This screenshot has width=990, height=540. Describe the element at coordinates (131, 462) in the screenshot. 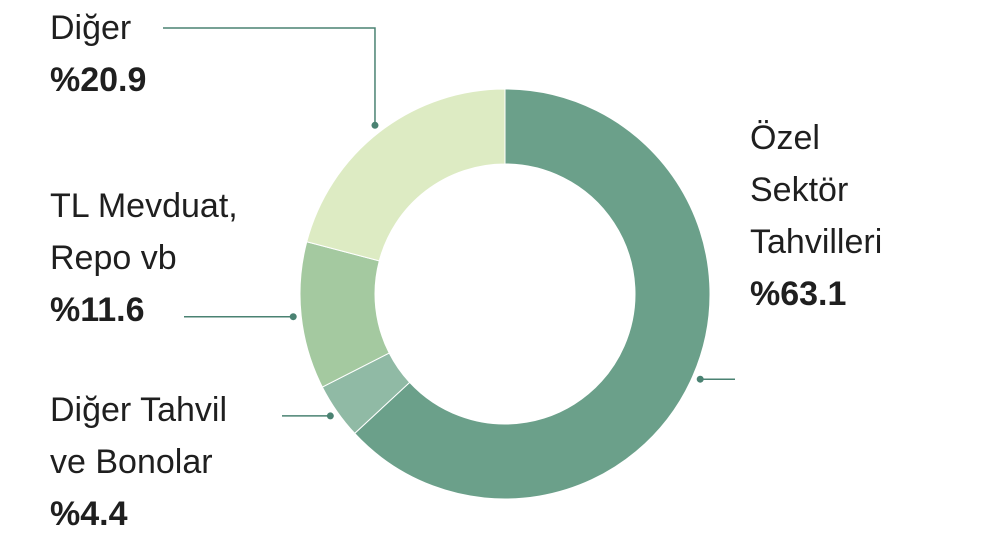

I see `slice-label-line: ve Bonolar` at that location.